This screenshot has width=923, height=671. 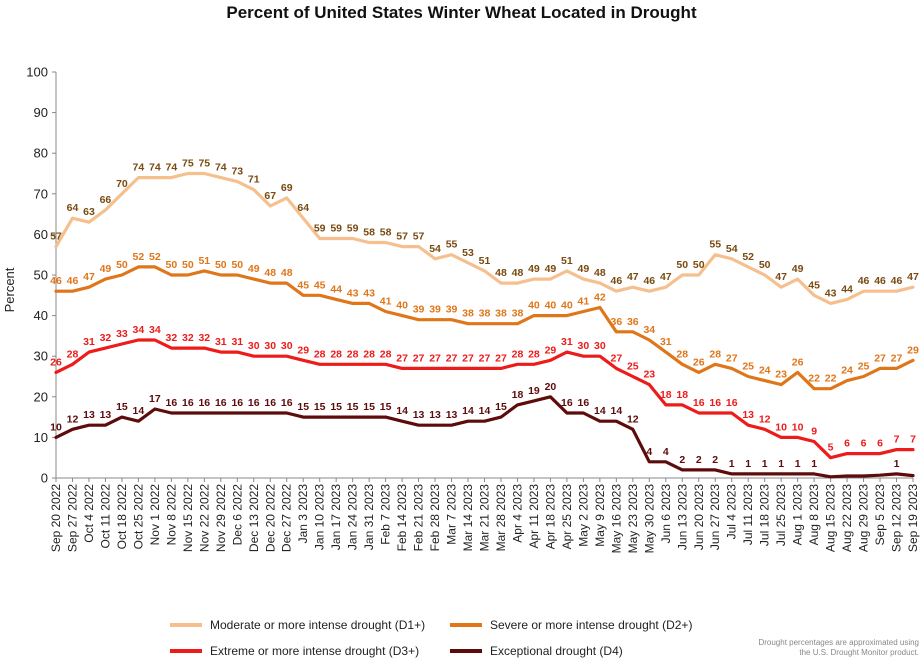 What do you see at coordinates (583, 515) in the screenshot?
I see `x-tick-label: May 2 2023` at bounding box center [583, 515].